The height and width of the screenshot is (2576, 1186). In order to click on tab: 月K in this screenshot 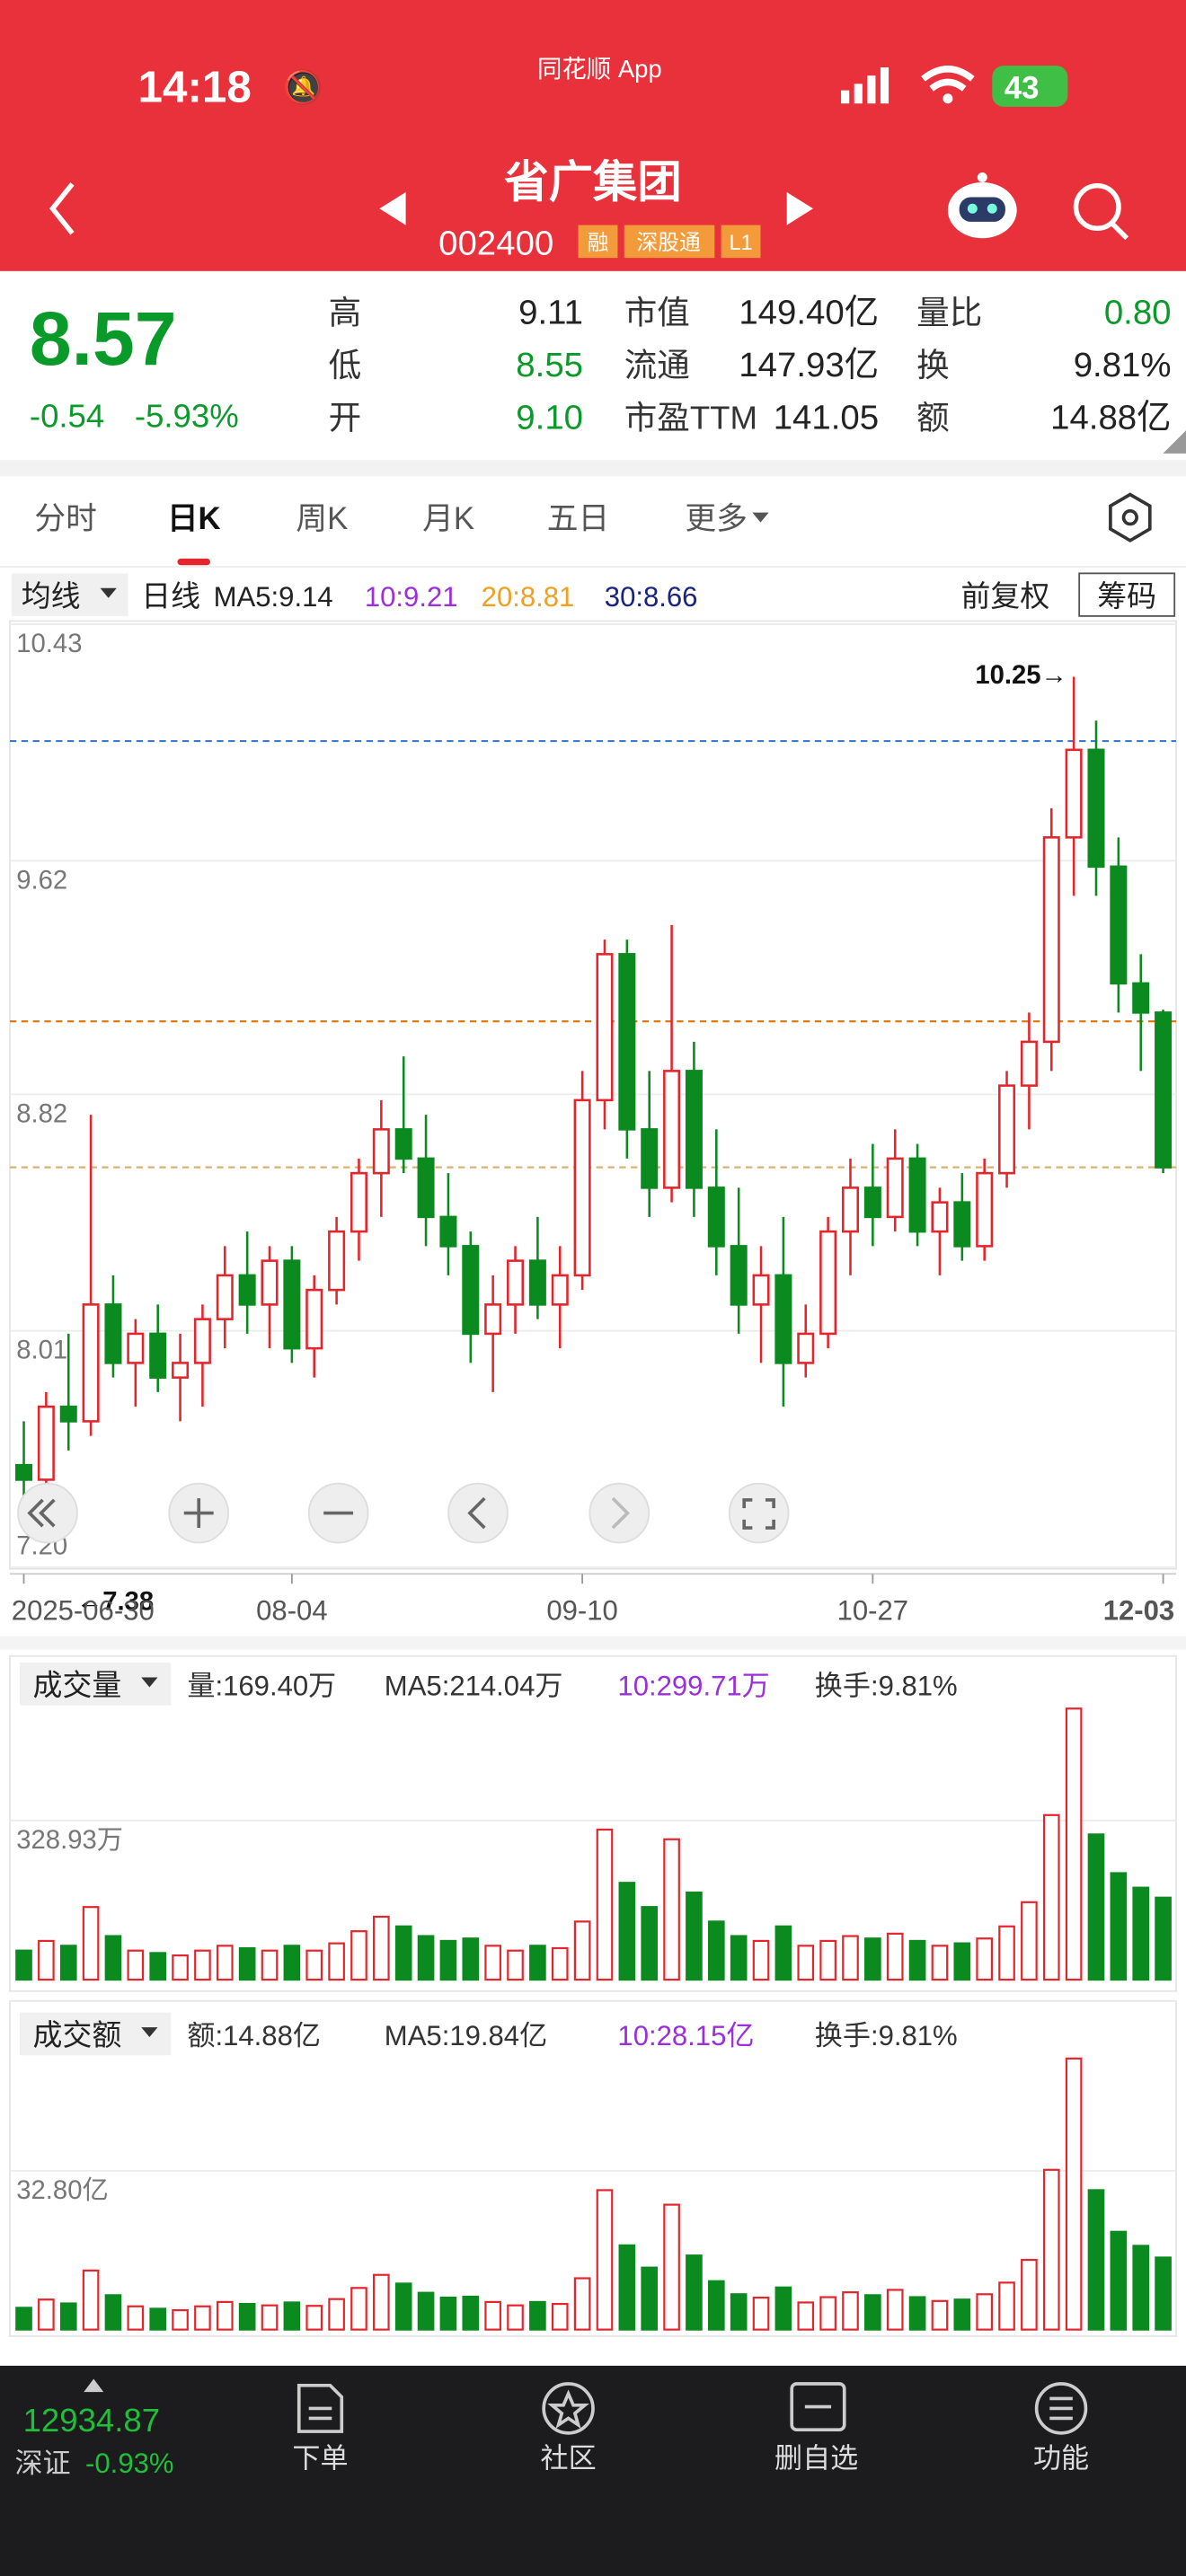, I will do `click(448, 519)`.